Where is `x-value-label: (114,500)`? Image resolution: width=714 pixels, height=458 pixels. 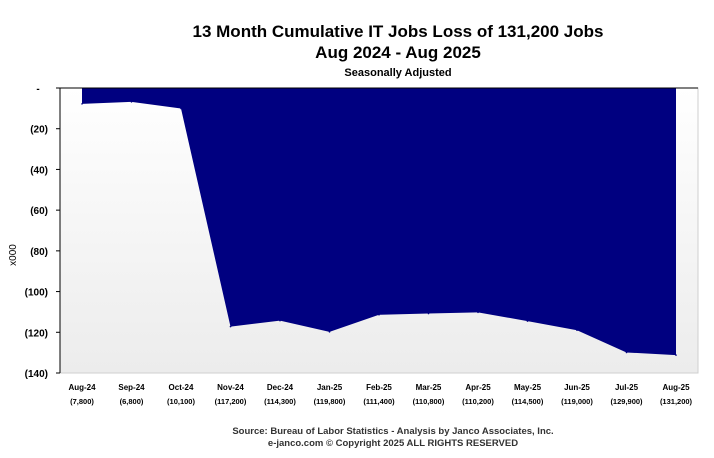 x-value-label: (114,500) is located at coordinates (528, 401).